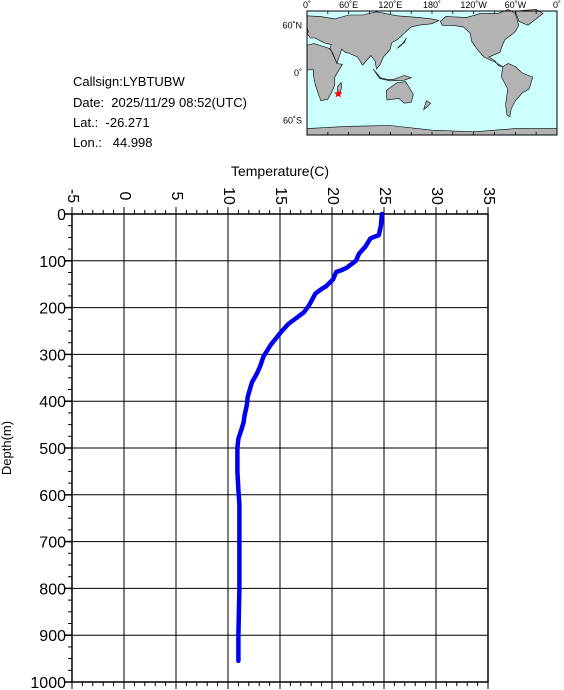 The image size is (564, 690). Describe the element at coordinates (292, 25) in the screenshot. I see `map-lat-label: 60˚N` at that location.